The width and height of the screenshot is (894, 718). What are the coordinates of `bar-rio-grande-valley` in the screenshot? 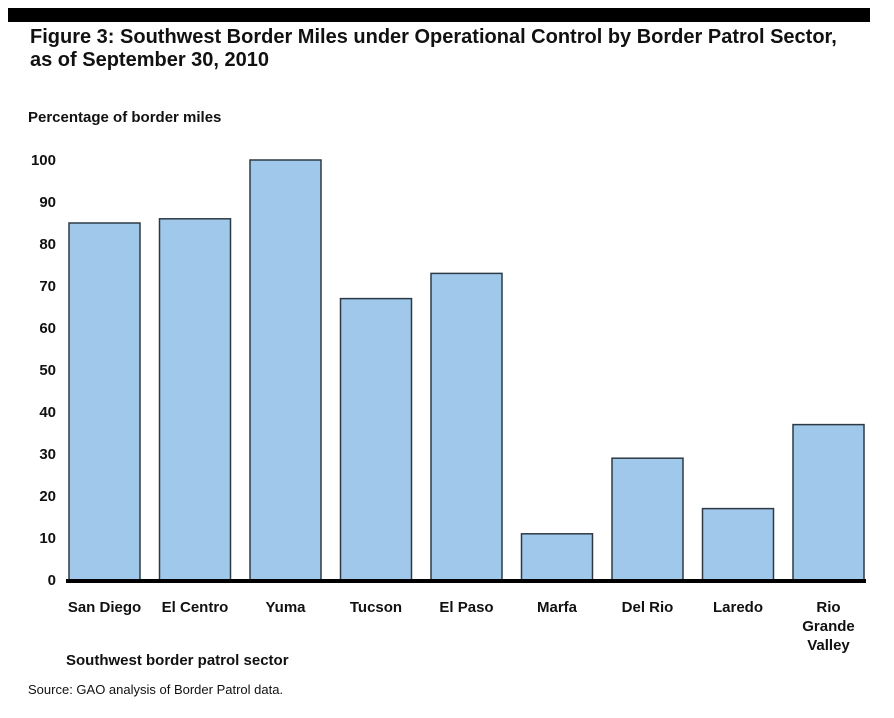 It's located at (828, 502).